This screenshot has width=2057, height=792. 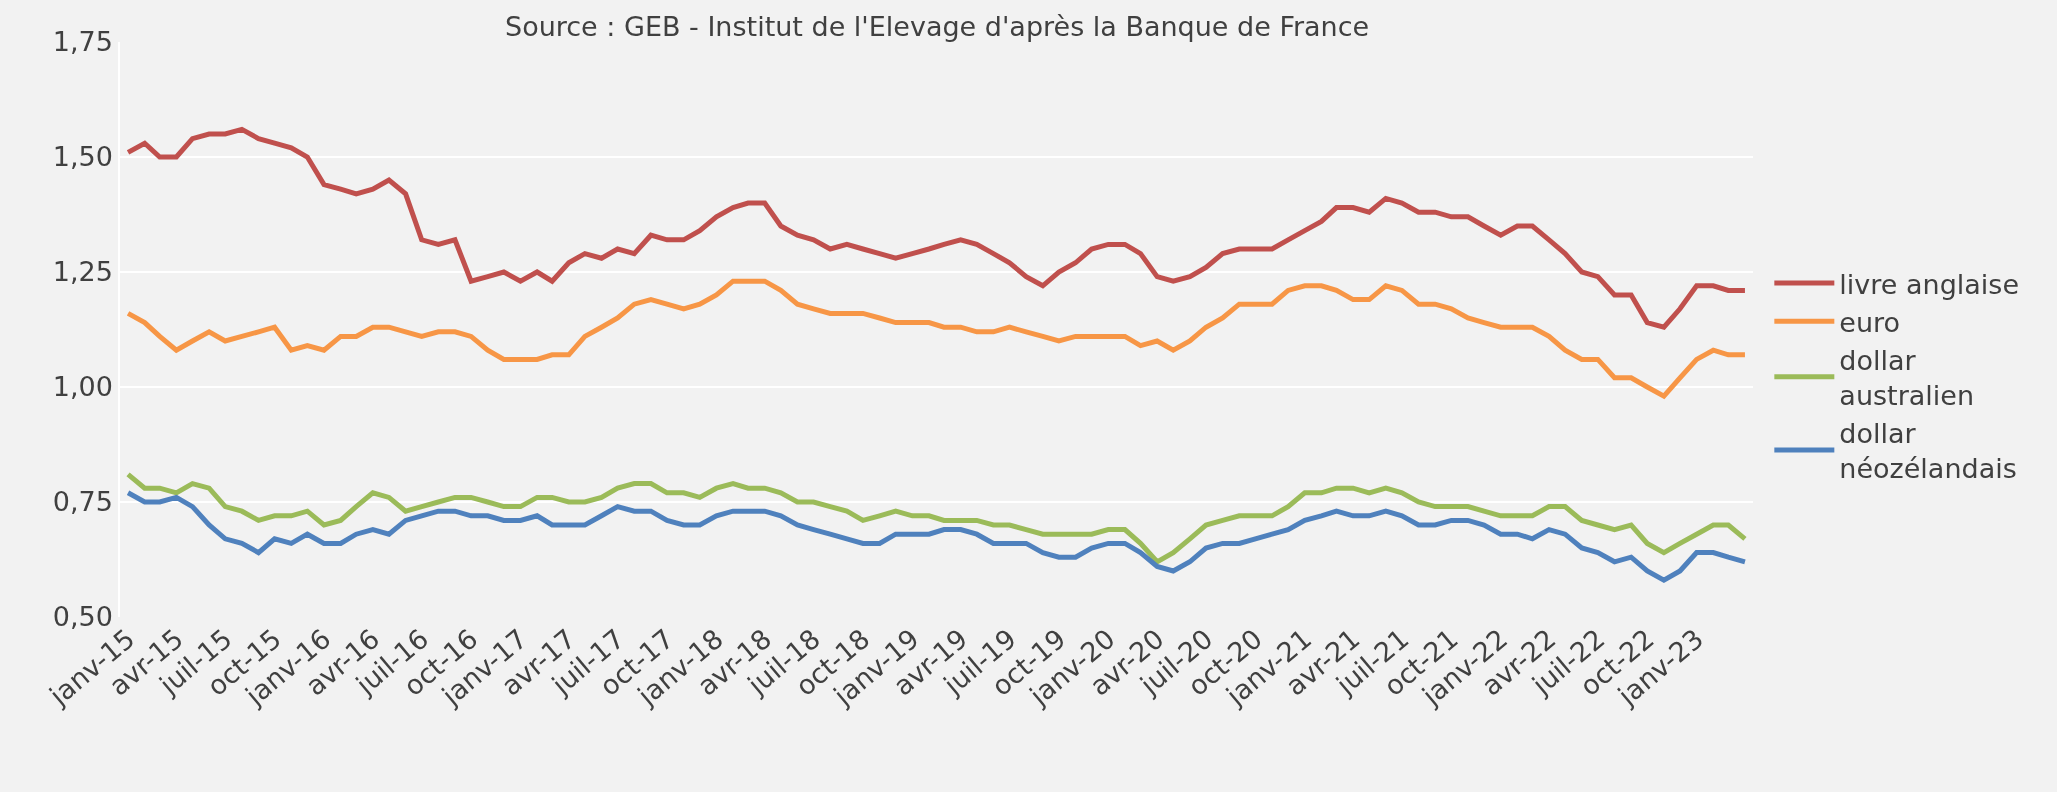 I want to click on legend-label: livre anglaise, so click(x=1929, y=284).